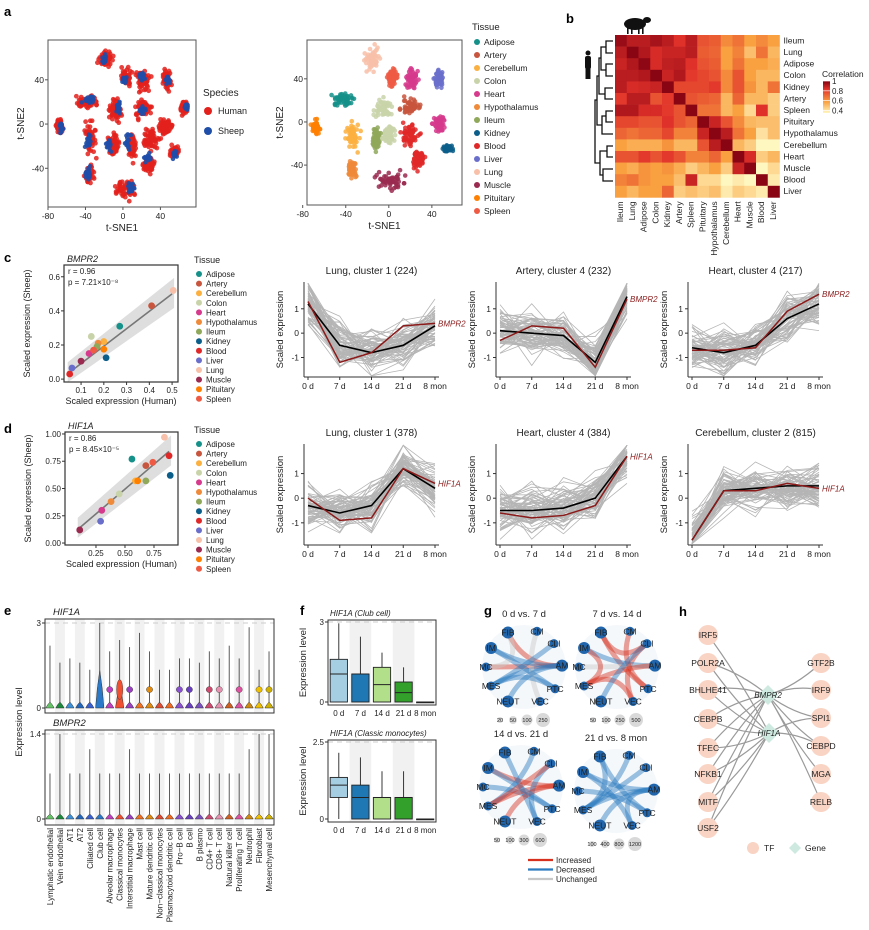 The image size is (869, 930). Describe the element at coordinates (93, 282) in the screenshot. I see `correlation-p: p = 7.21×10⁻⁸` at that location.